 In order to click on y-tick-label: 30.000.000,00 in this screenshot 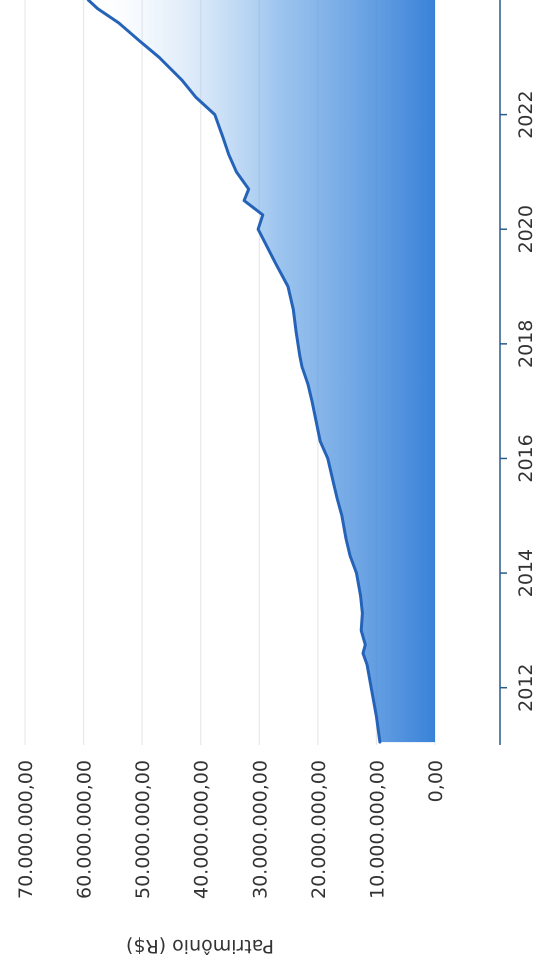, I will do `click(260, 829)`.